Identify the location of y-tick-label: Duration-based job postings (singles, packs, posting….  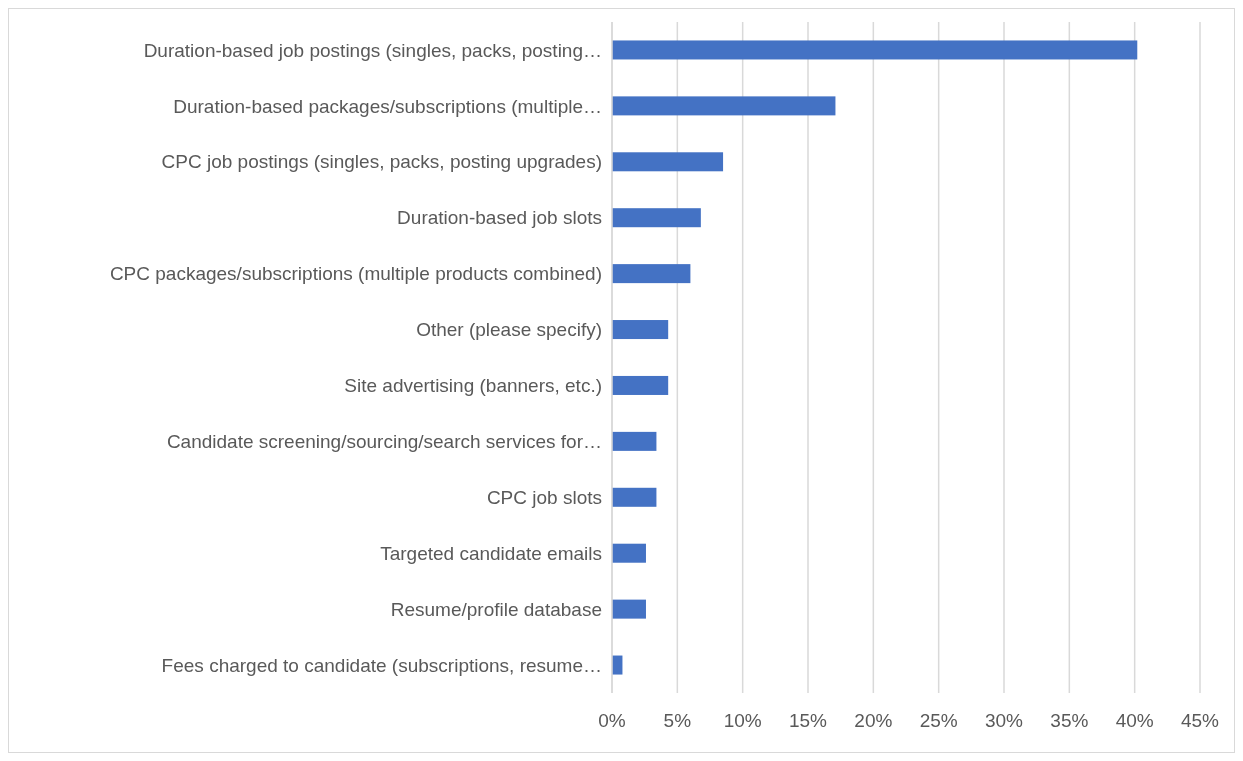
(372, 50).